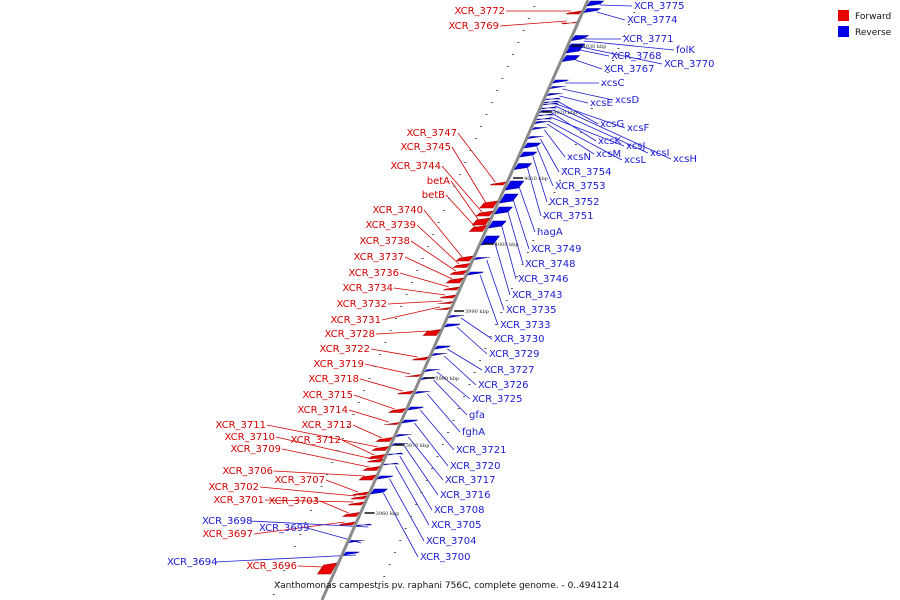  What do you see at coordinates (612, 124) in the screenshot?
I see `reverse-gene-label: xcsG` at bounding box center [612, 124].